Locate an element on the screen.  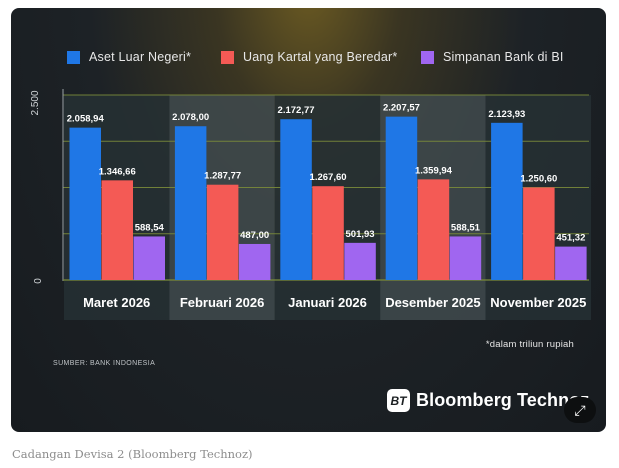
data-label: 588,54 is located at coordinates (150, 227).